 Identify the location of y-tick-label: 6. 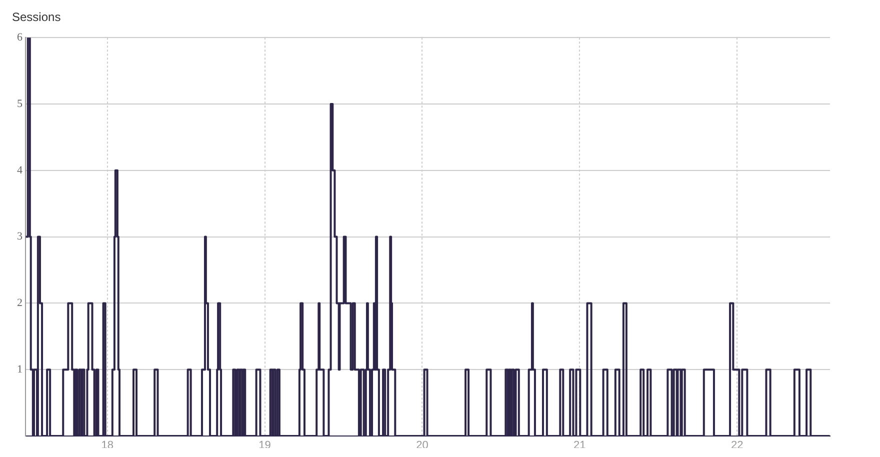
(20, 37).